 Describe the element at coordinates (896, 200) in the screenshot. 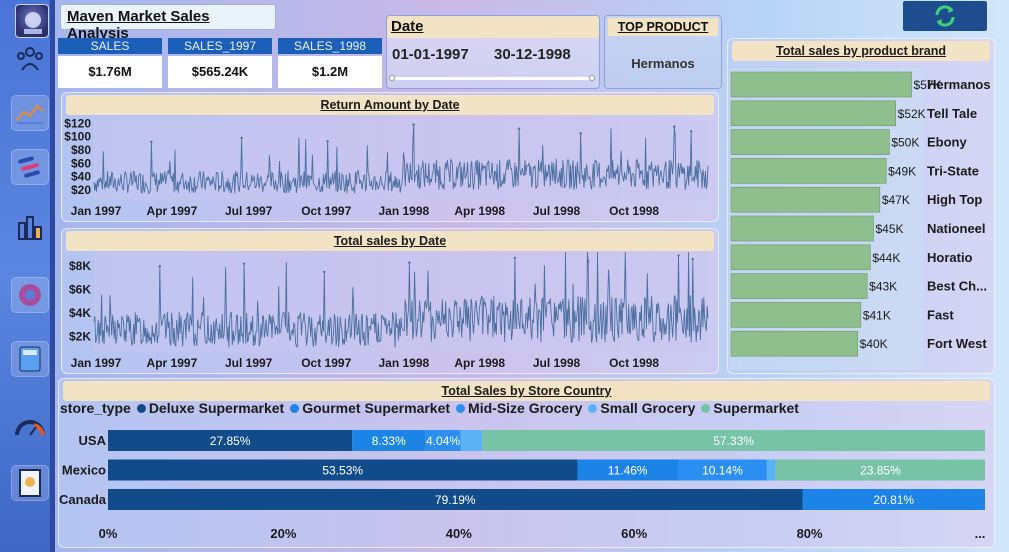

I see `bar-value-label: $47K` at that location.